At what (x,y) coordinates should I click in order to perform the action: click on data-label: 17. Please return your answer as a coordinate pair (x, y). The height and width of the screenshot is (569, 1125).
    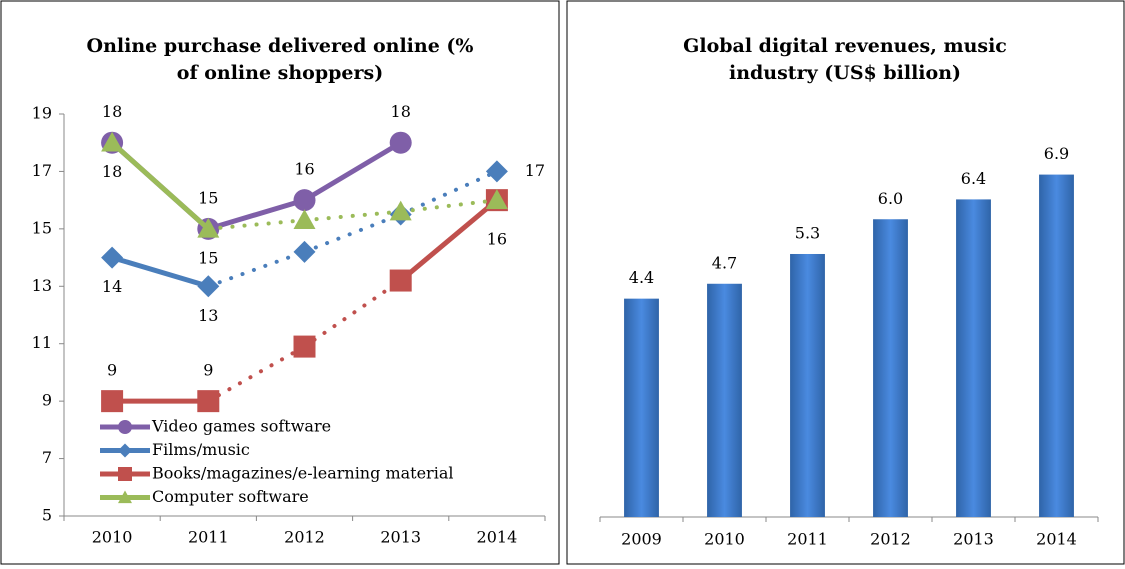
    Looking at the image, I should click on (535, 170).